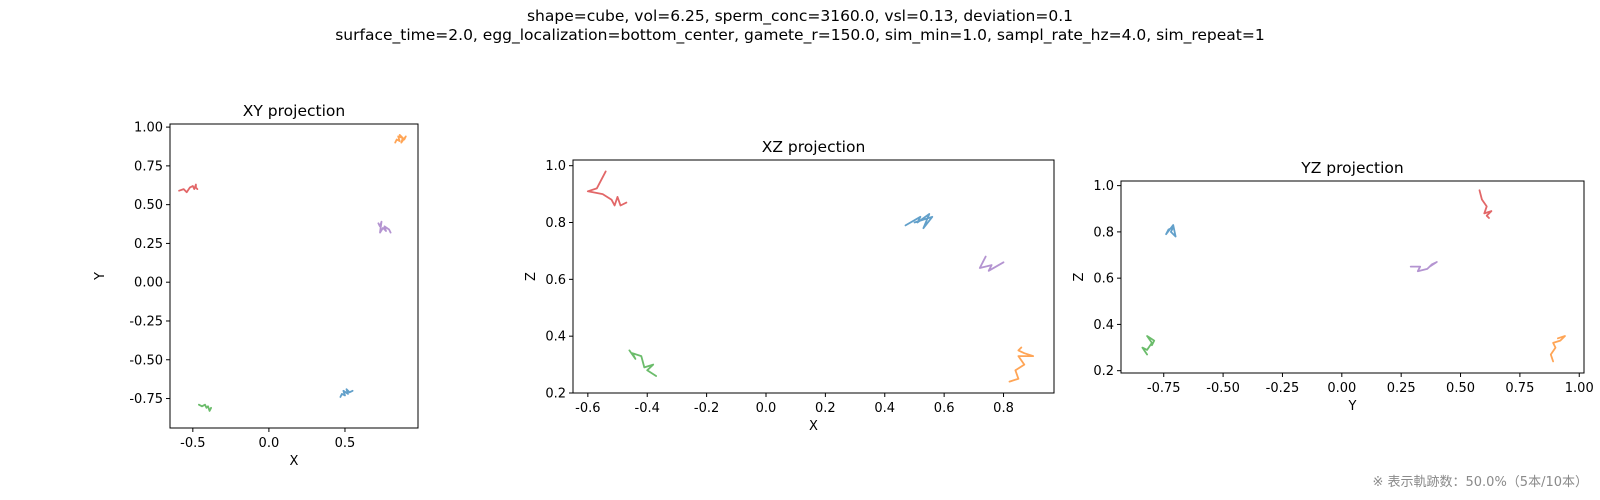  I want to click on y-axis-label: Y, so click(100, 276).